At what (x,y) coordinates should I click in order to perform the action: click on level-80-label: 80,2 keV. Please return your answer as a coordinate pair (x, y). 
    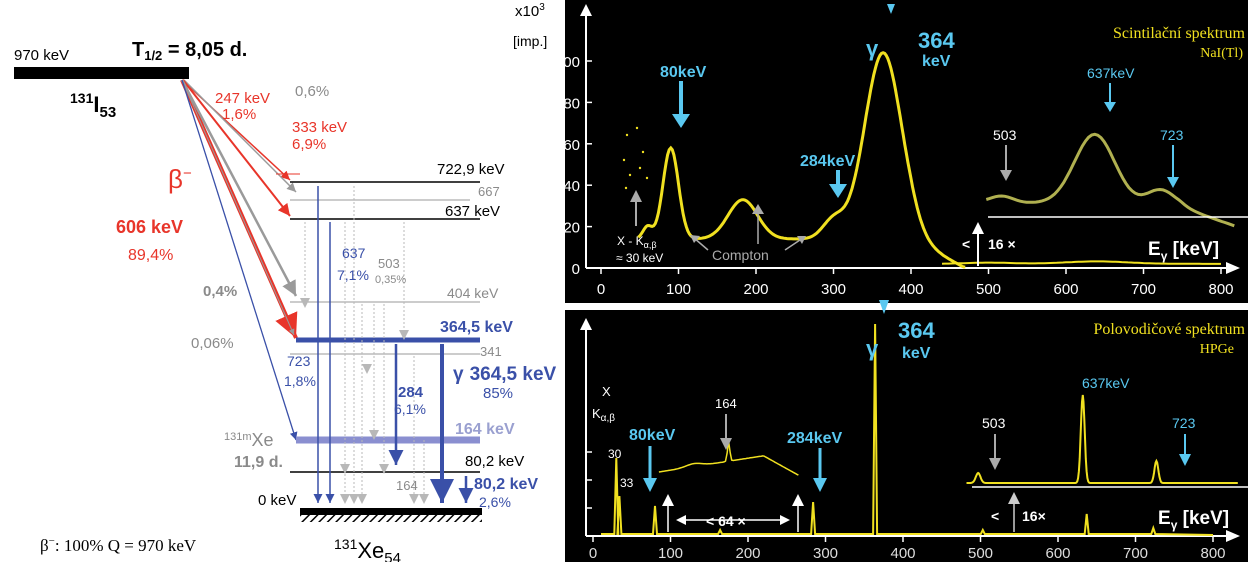
    Looking at the image, I should click on (494, 461).